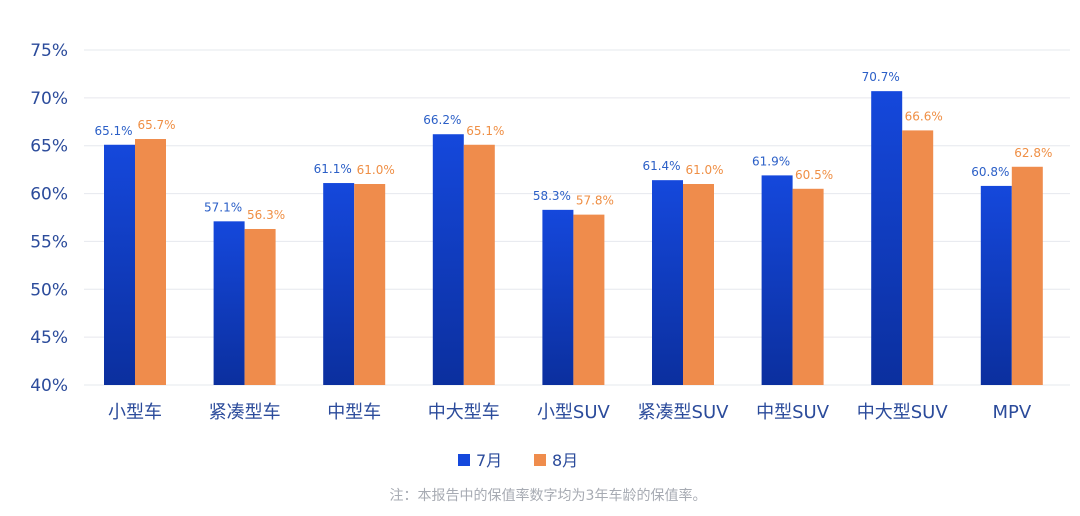 The image size is (1080, 516). Describe the element at coordinates (49, 51) in the screenshot. I see `y-tick-label: 75%` at that location.